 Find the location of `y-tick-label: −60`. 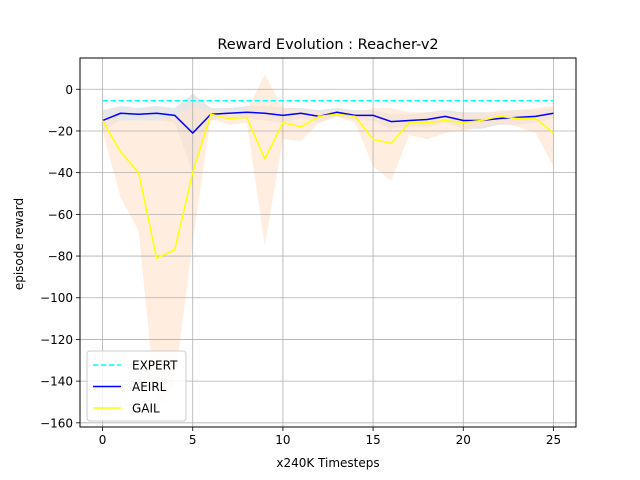

y-tick-label: −60 is located at coordinates (60, 215).